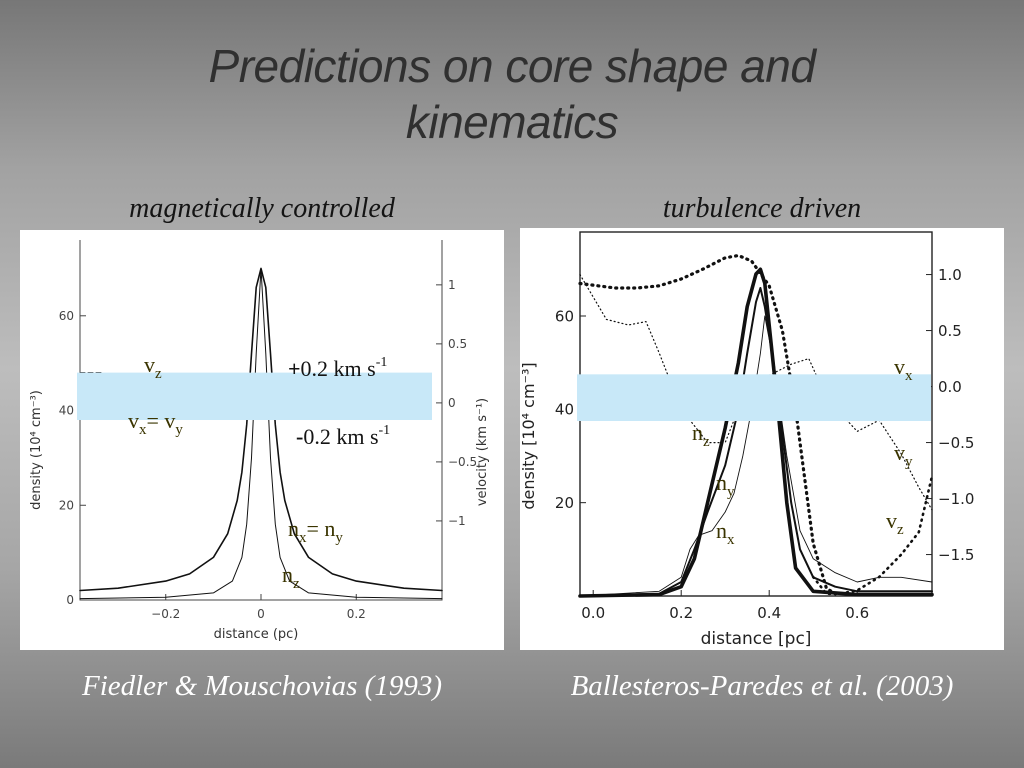 Image resolution: width=1024 pixels, height=768 pixels. Describe the element at coordinates (512, 122) in the screenshot. I see `slide-title-line2: kinematics` at that location.